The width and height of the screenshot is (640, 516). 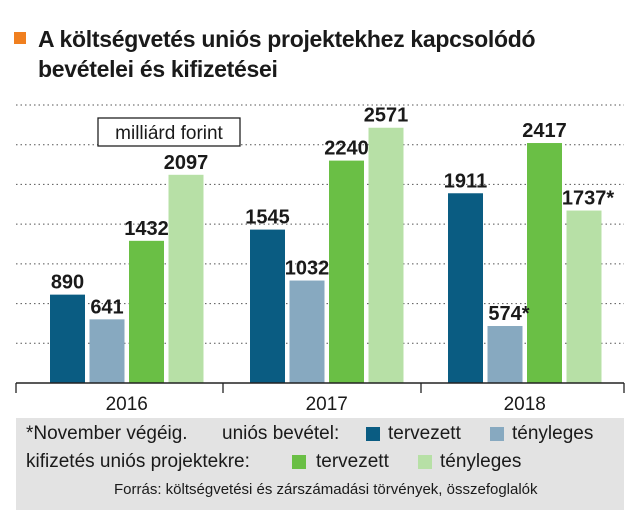 I want to click on data-label: 1432, so click(x=146, y=229).